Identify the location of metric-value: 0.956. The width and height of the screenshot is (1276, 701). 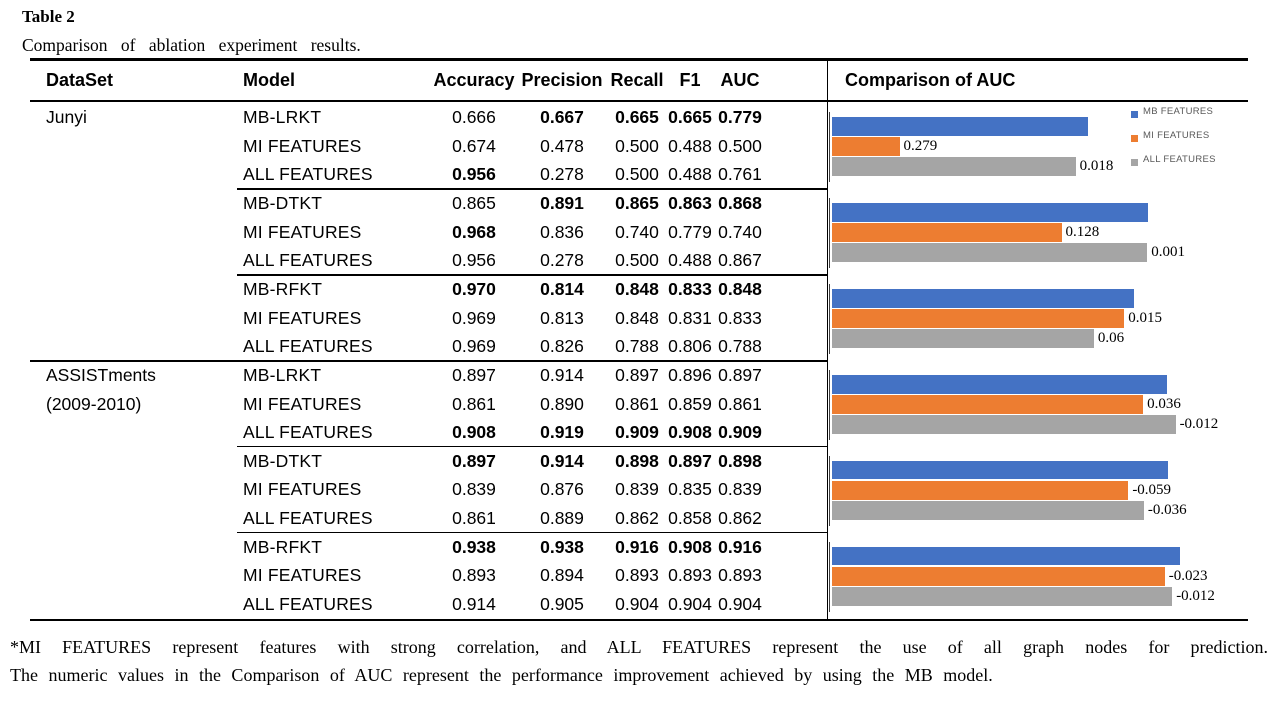
(474, 260).